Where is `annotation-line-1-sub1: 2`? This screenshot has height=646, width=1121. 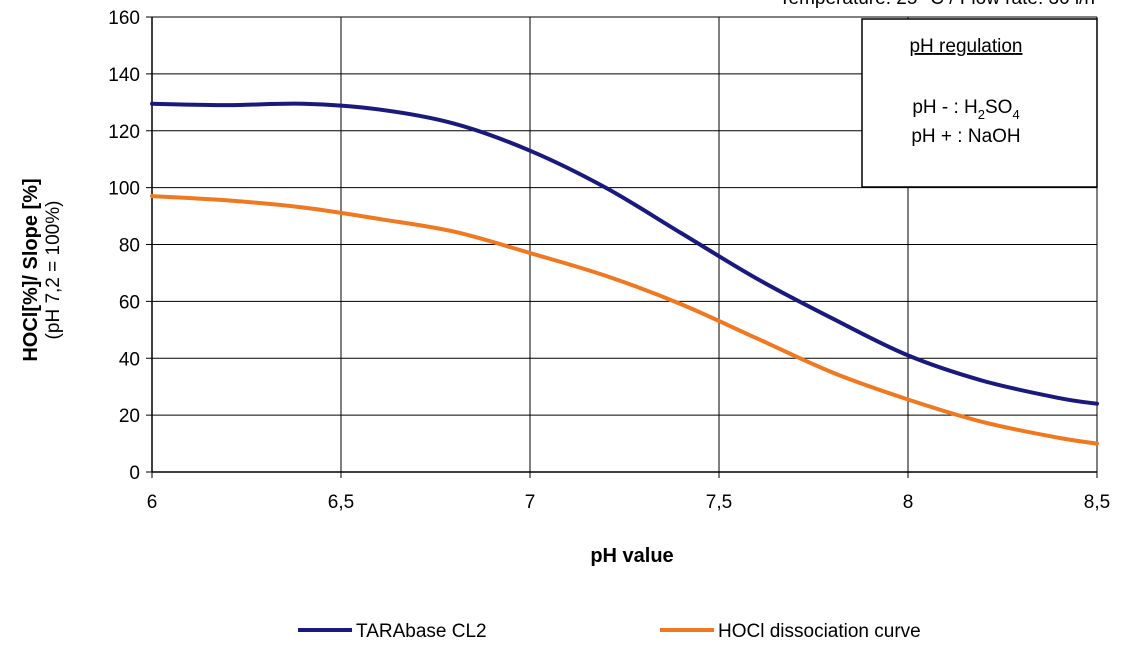 annotation-line-1-sub1: 2 is located at coordinates (981, 114).